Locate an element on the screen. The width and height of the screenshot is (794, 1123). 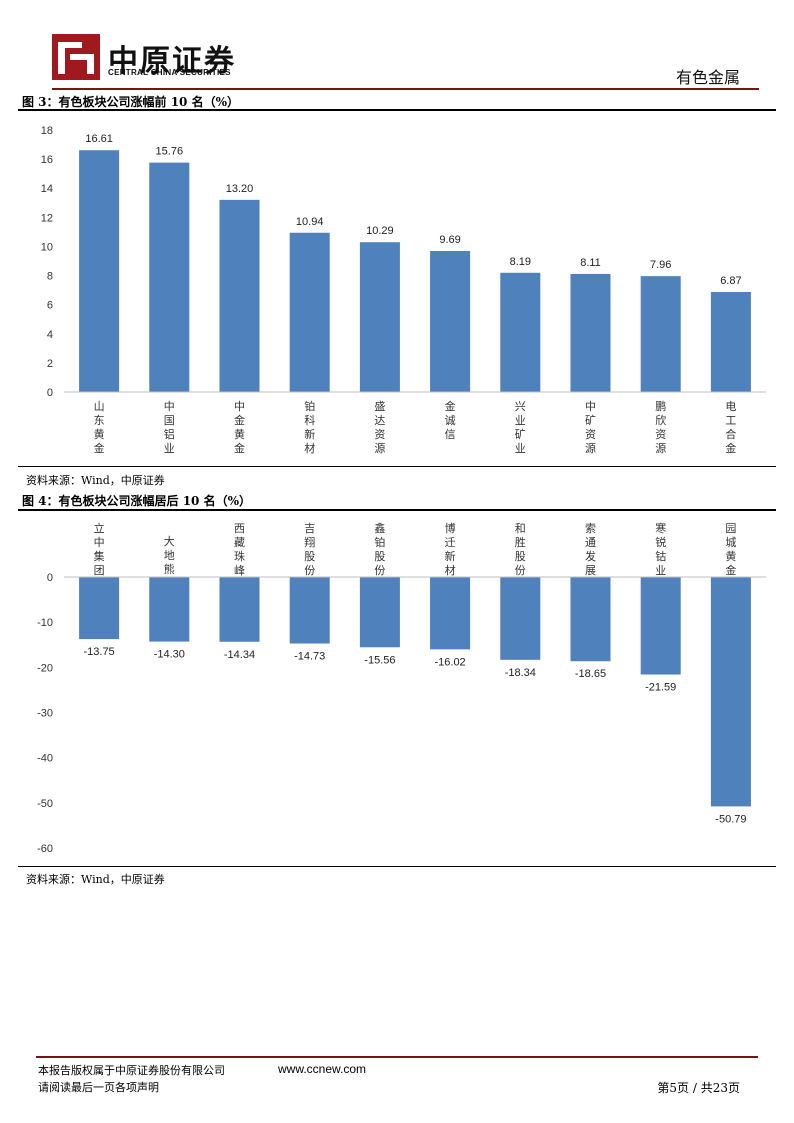
data-label: -15.56 is located at coordinates (379, 660).